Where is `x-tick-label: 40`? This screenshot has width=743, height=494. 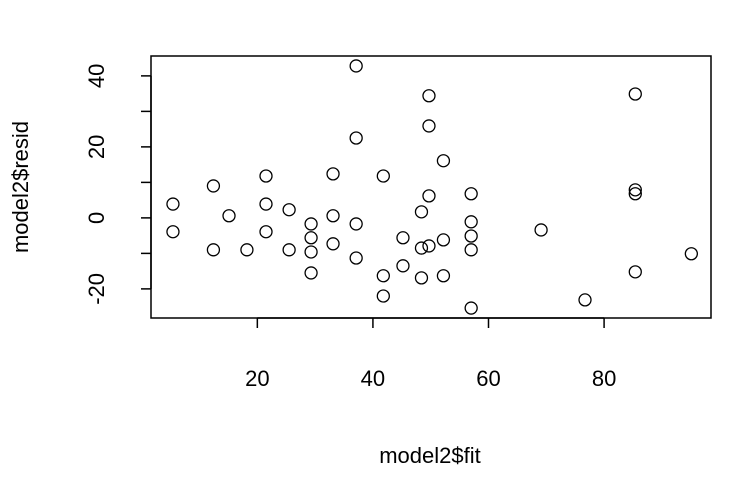 x-tick-label: 40 is located at coordinates (373, 378).